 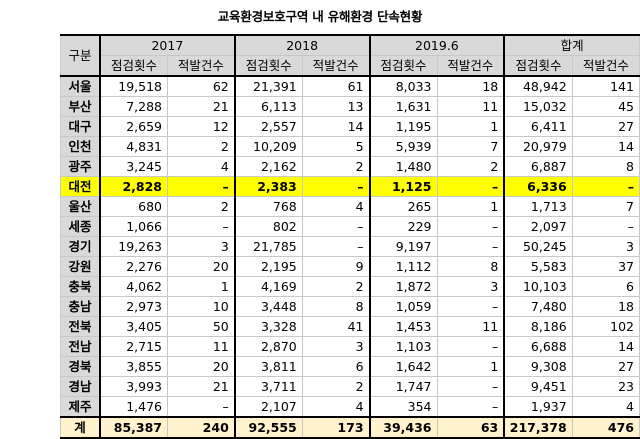 I want to click on inspection-count: 1,103, so click(x=403, y=346).